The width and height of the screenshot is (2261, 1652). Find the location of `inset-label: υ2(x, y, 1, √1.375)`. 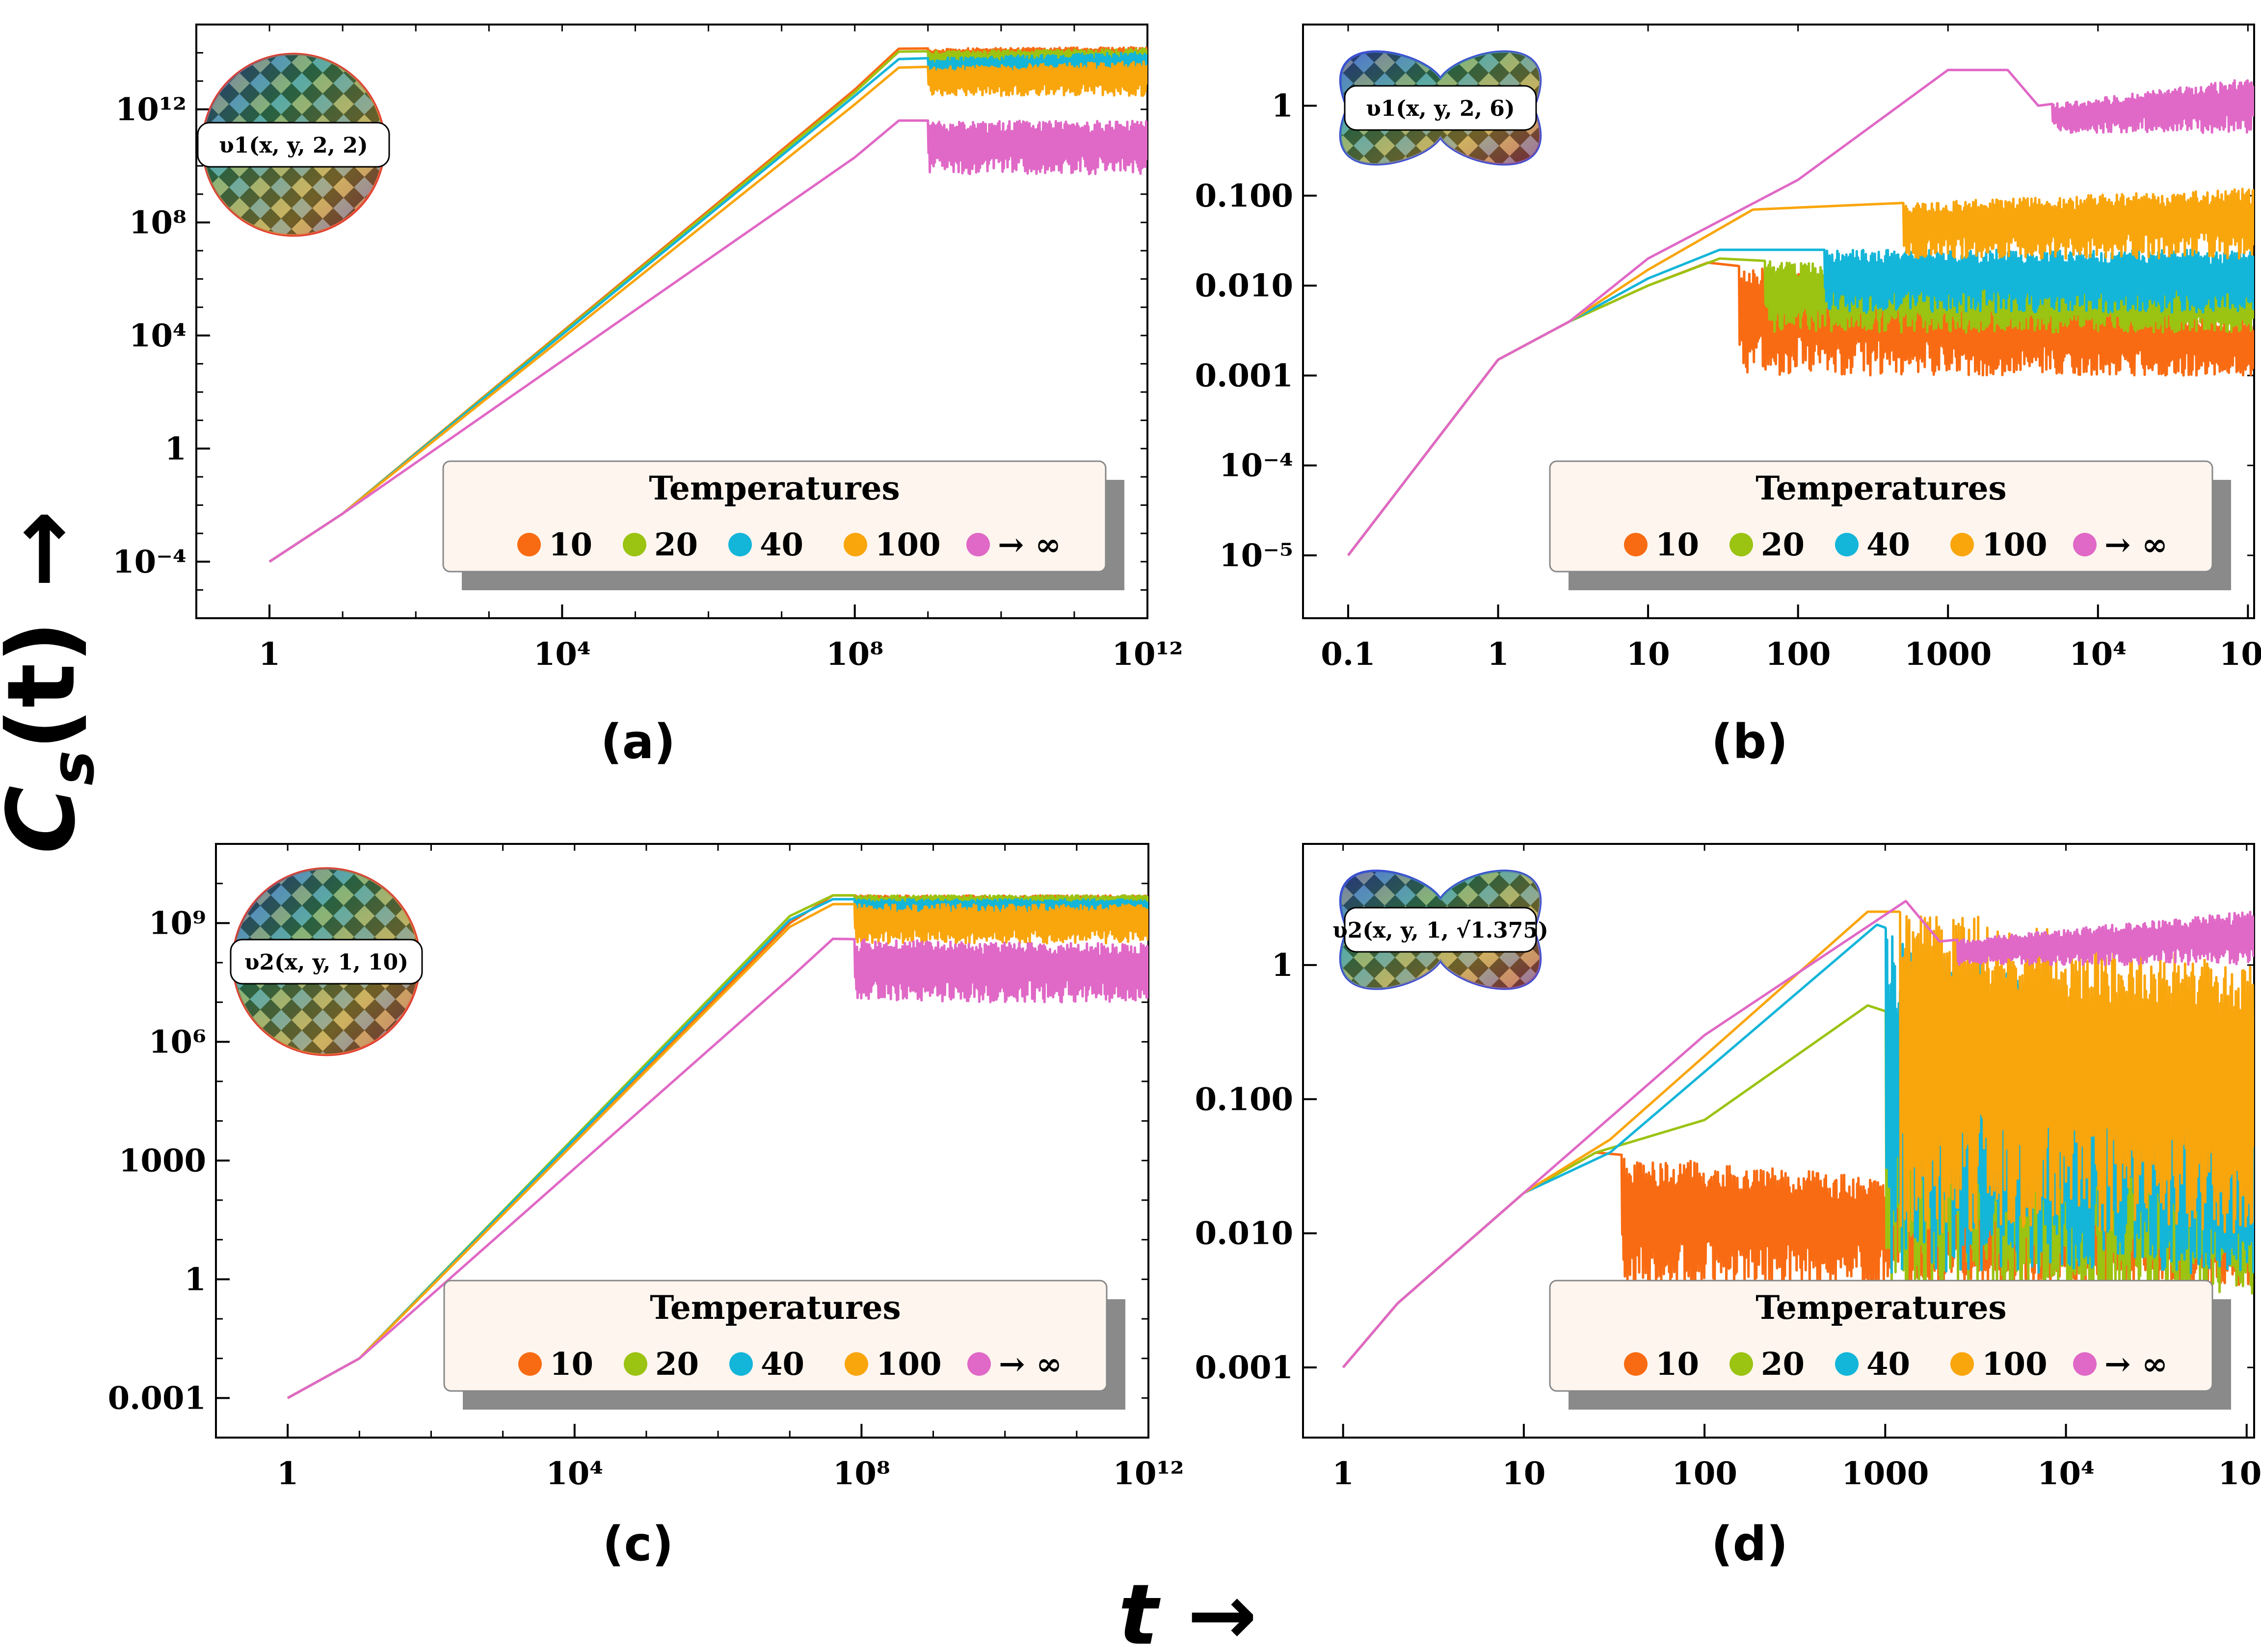

inset-label: υ2(x, y, 1, √1.375) is located at coordinates (1440, 931).